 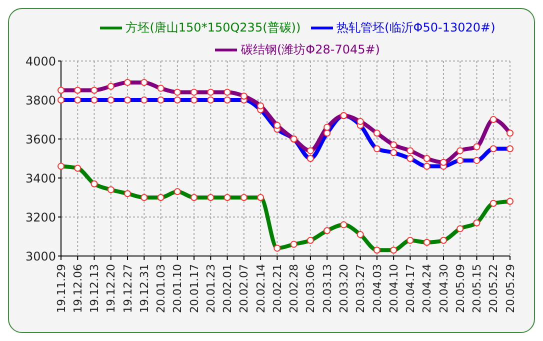 I want to click on x-tick-label: 20.05.15, so click(x=477, y=288).